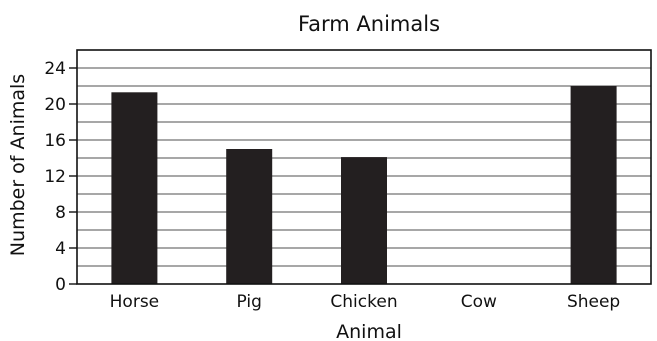 This screenshot has height=341, width=657. Describe the element at coordinates (364, 220) in the screenshot. I see `bar-chicken` at that location.